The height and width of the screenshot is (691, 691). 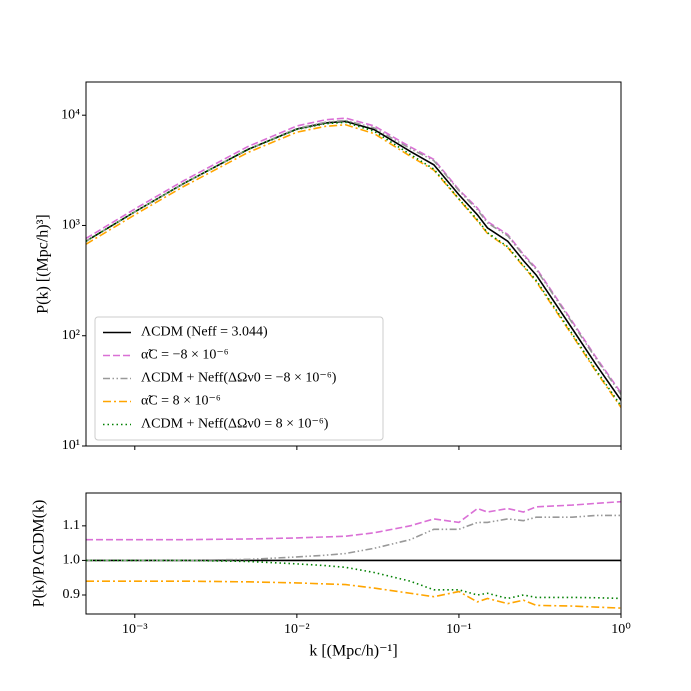 What do you see at coordinates (72, 560) in the screenshot?
I see `y-tick-label: 1.0` at bounding box center [72, 560].